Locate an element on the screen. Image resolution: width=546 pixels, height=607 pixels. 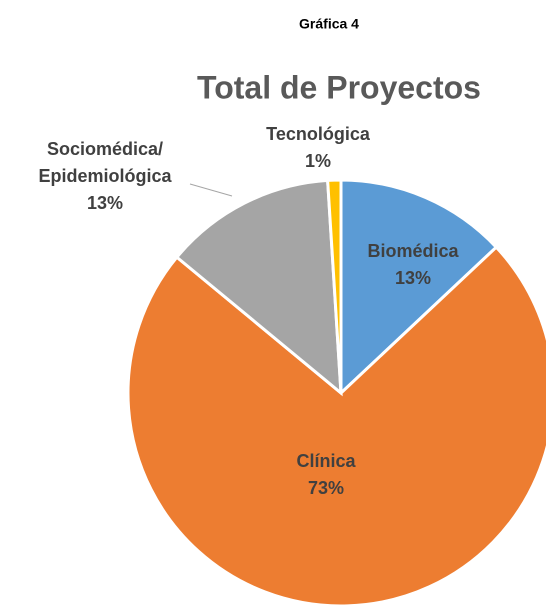
slice-label: Biomédica is located at coordinates (413, 251).